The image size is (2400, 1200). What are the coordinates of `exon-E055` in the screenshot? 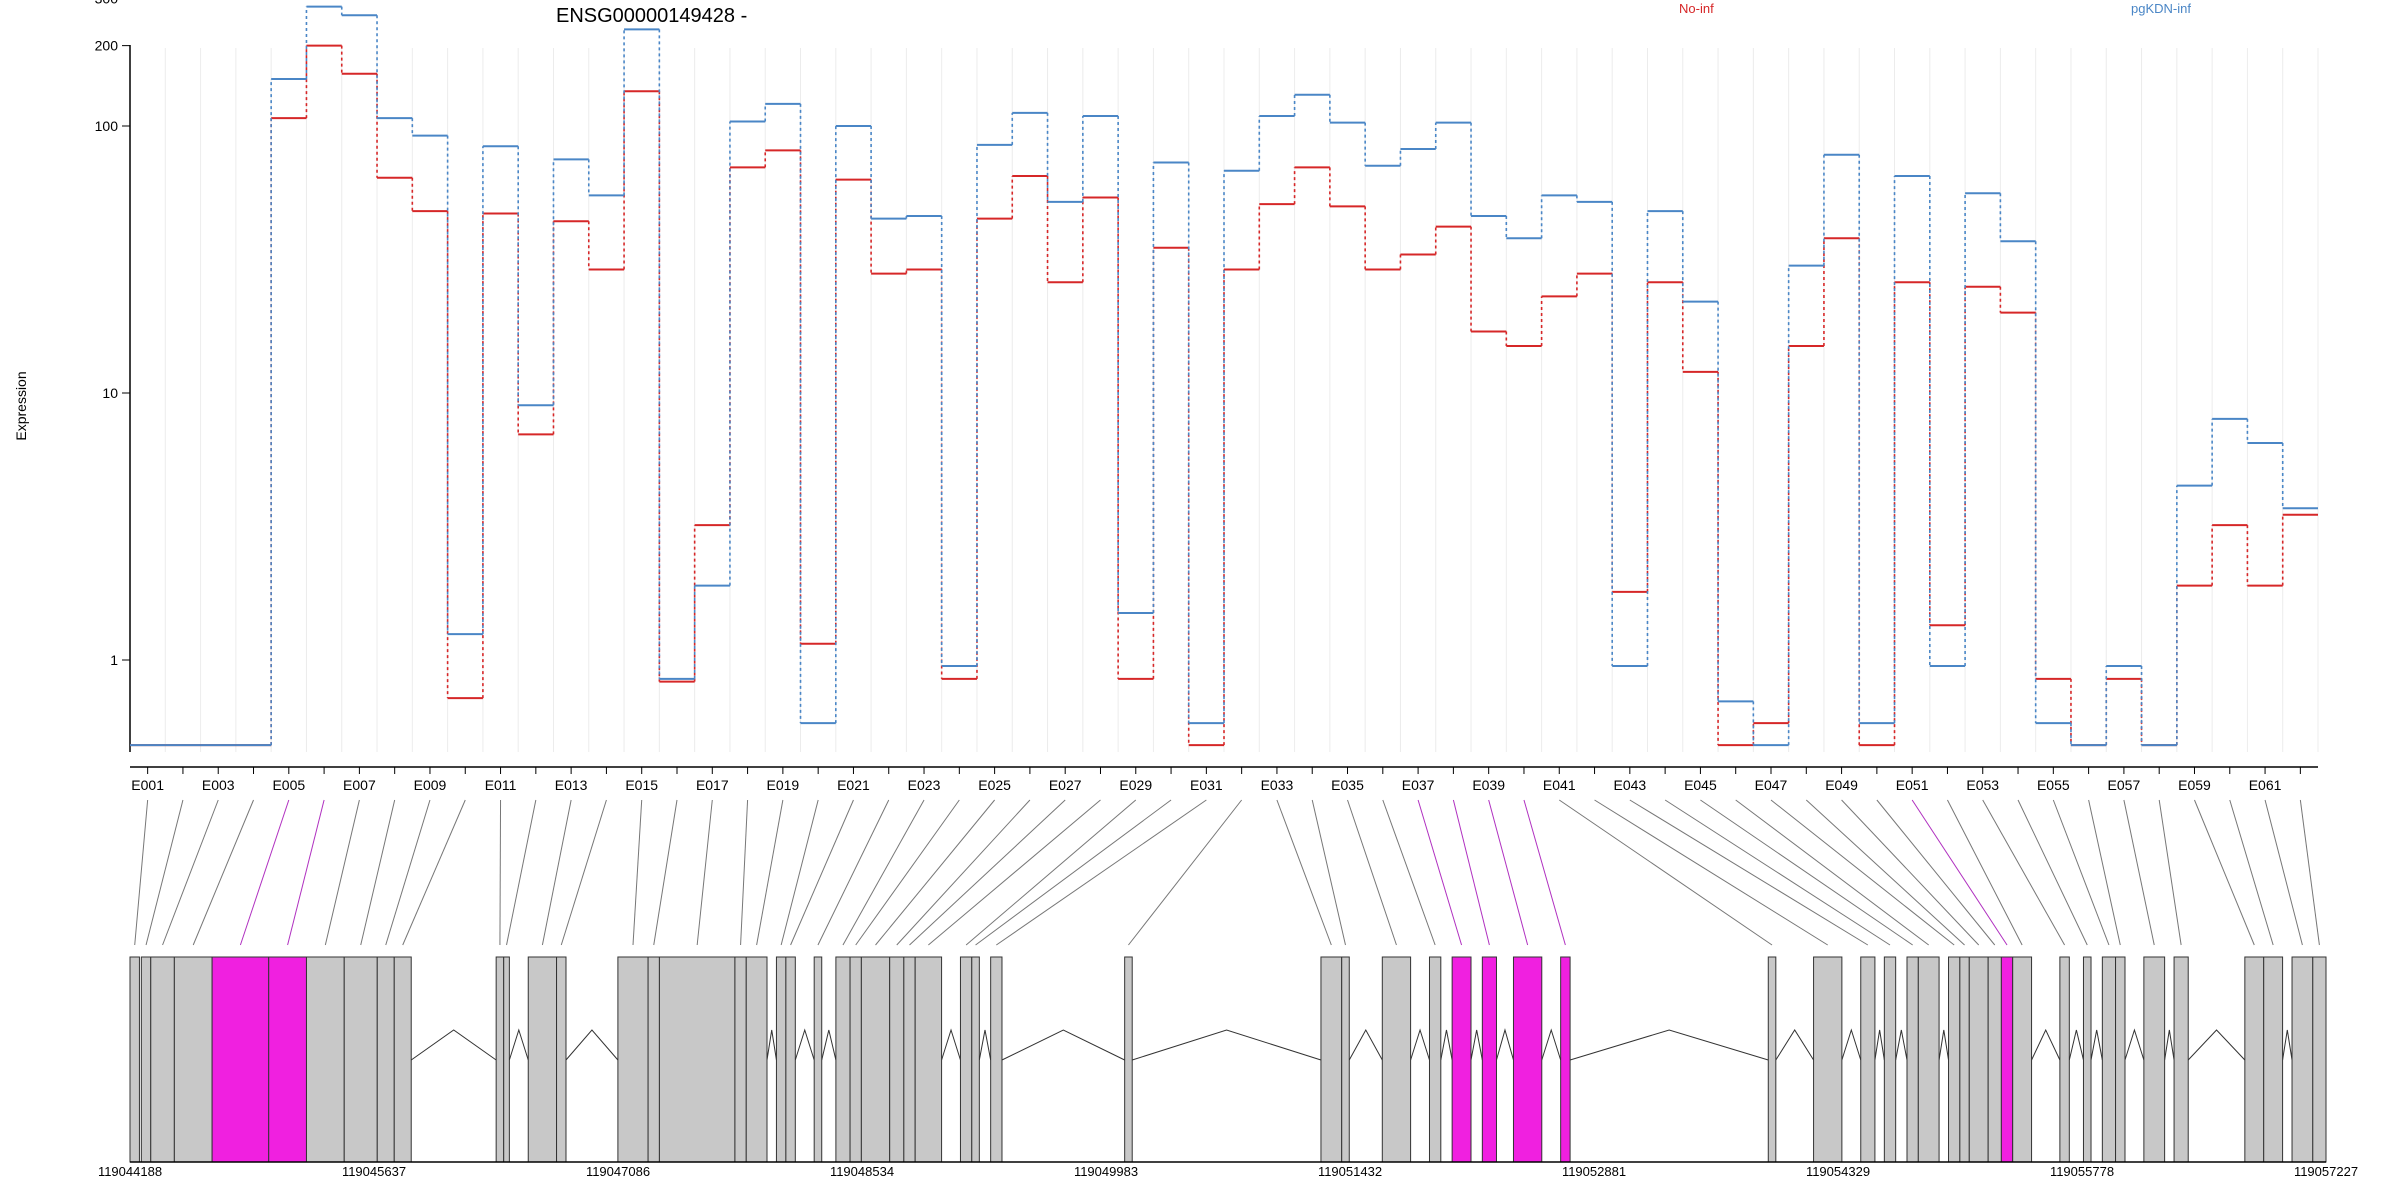 It's located at (2109, 1059).